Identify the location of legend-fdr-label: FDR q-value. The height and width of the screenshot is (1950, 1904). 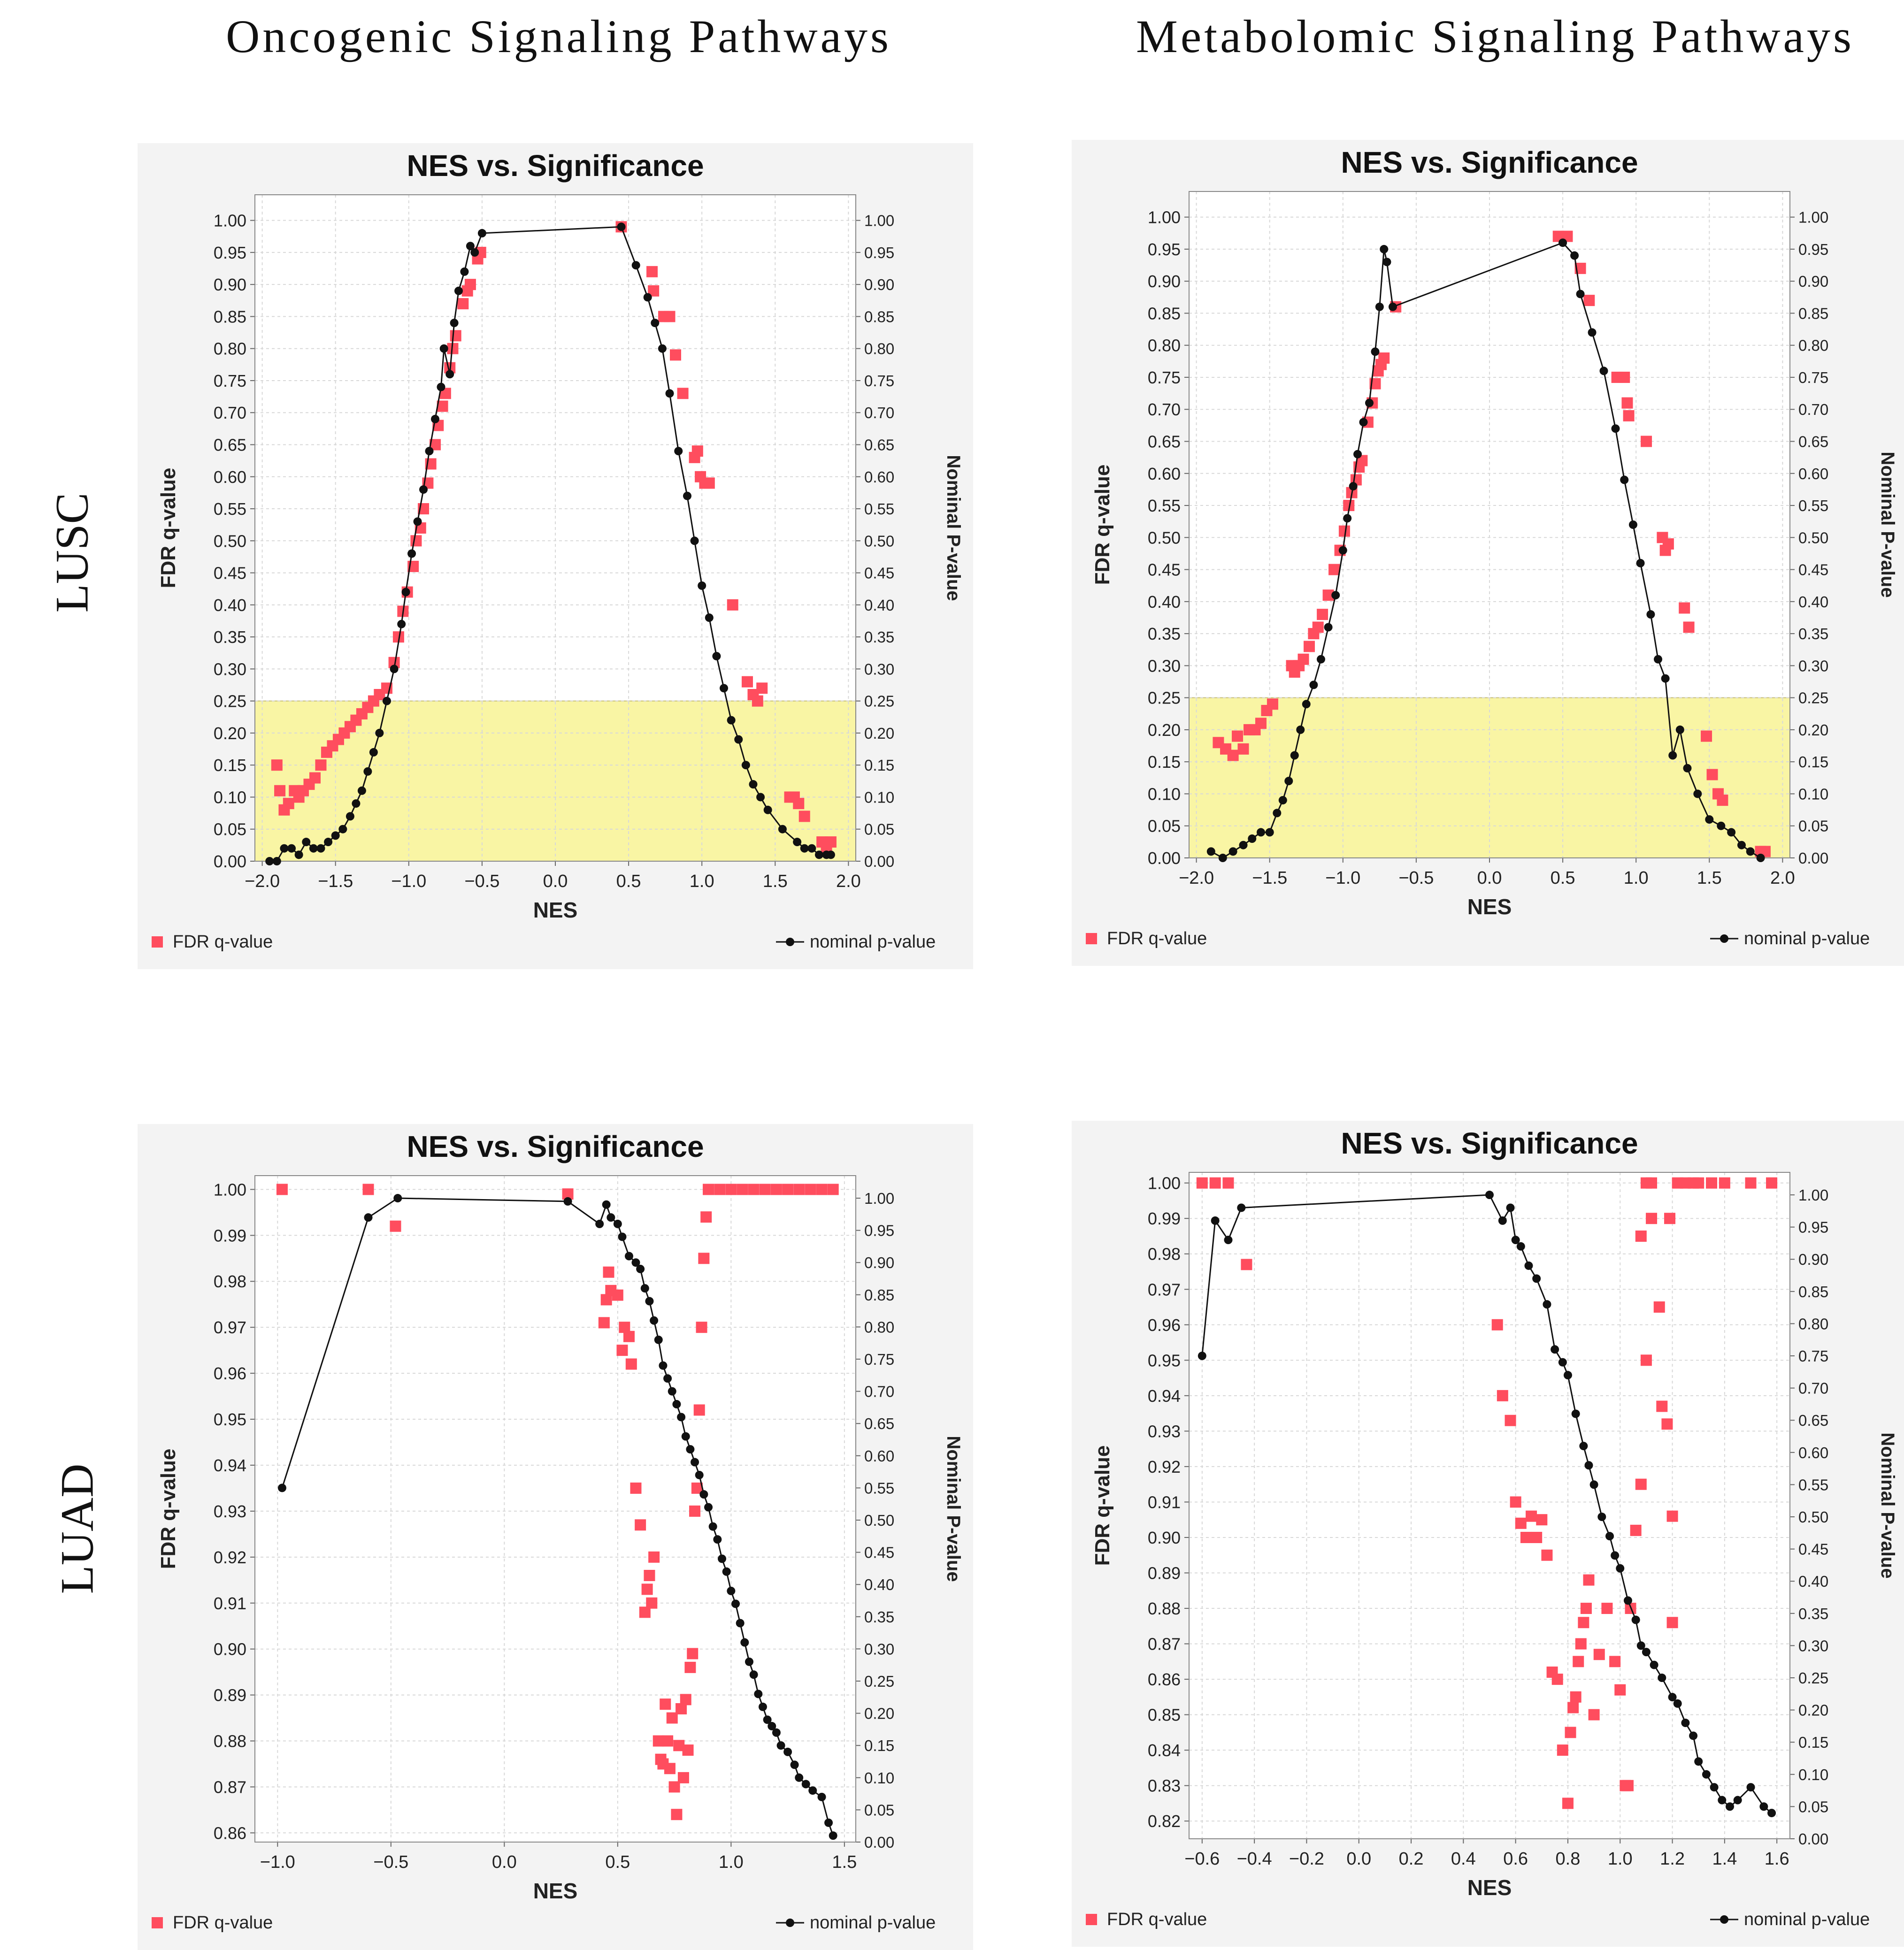
(223, 1923).